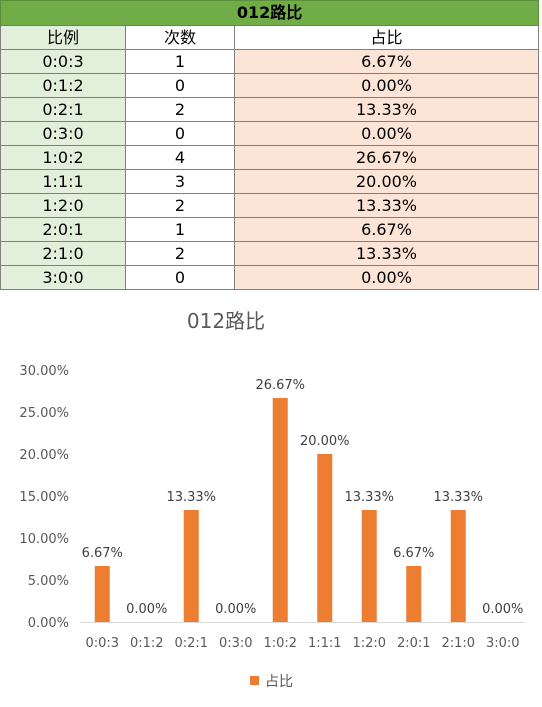  What do you see at coordinates (254, 680) in the screenshot?
I see `legend-swatch` at bounding box center [254, 680].